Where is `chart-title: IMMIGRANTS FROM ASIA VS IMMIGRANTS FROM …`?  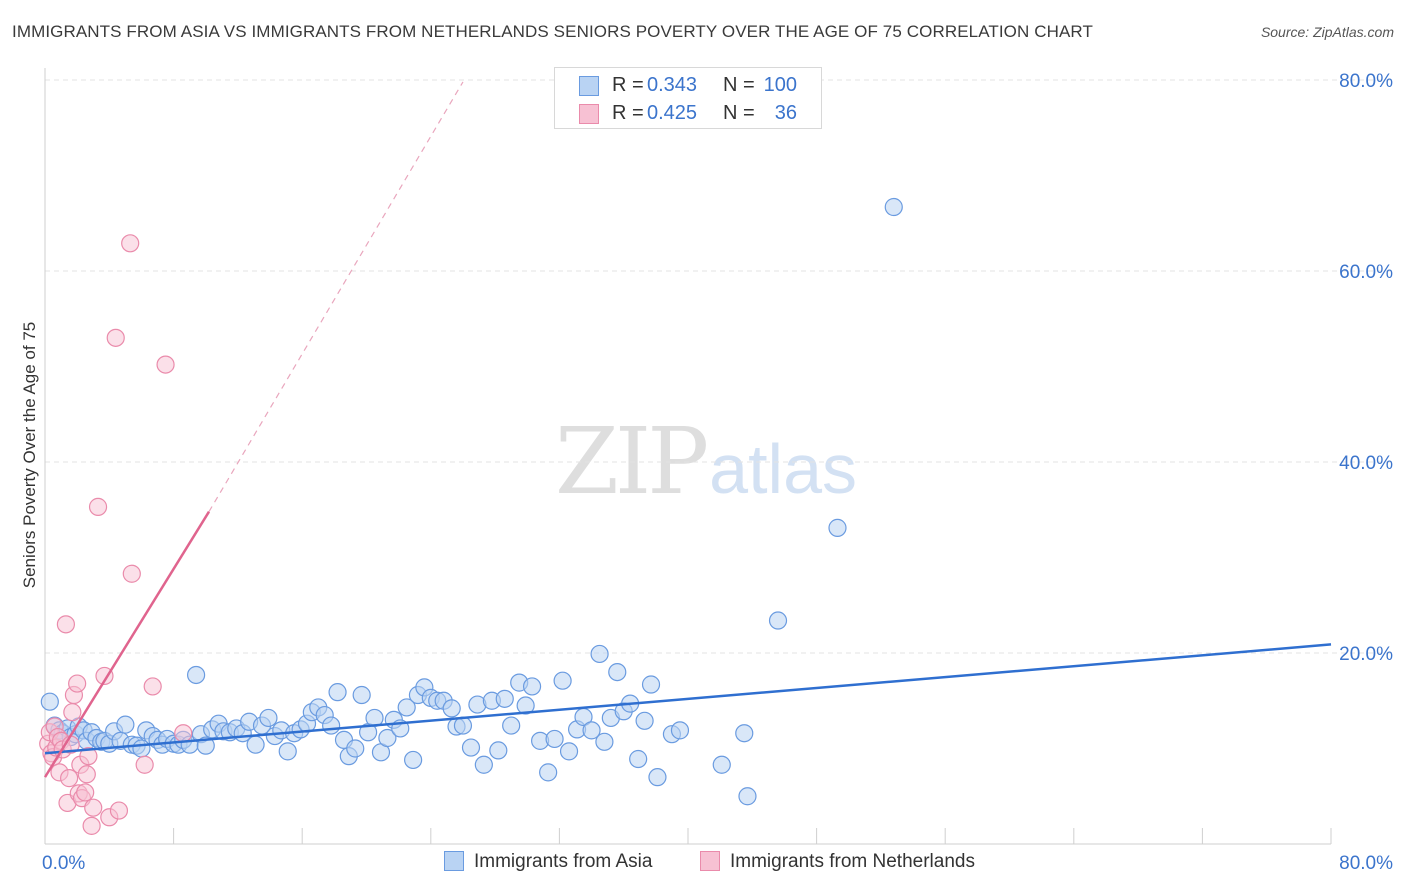
chart-title: IMMIGRANTS FROM ASIA VS IMMIGRANTS FROM … is located at coordinates (552, 31).